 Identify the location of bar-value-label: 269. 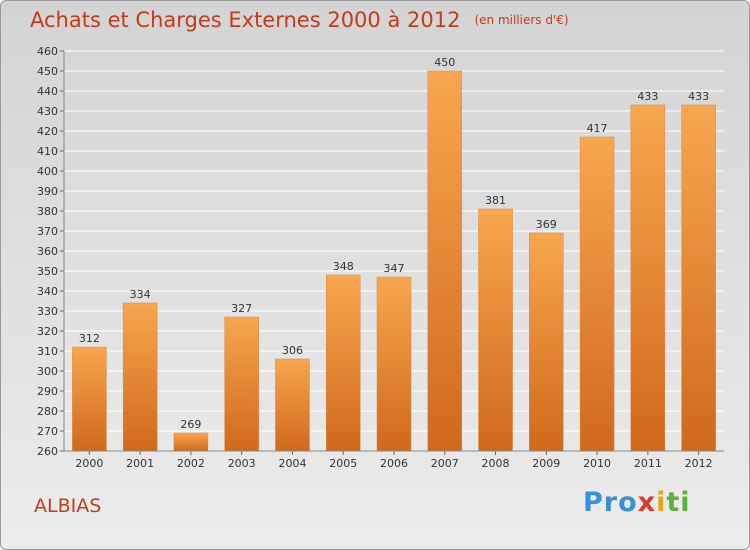
(190, 424).